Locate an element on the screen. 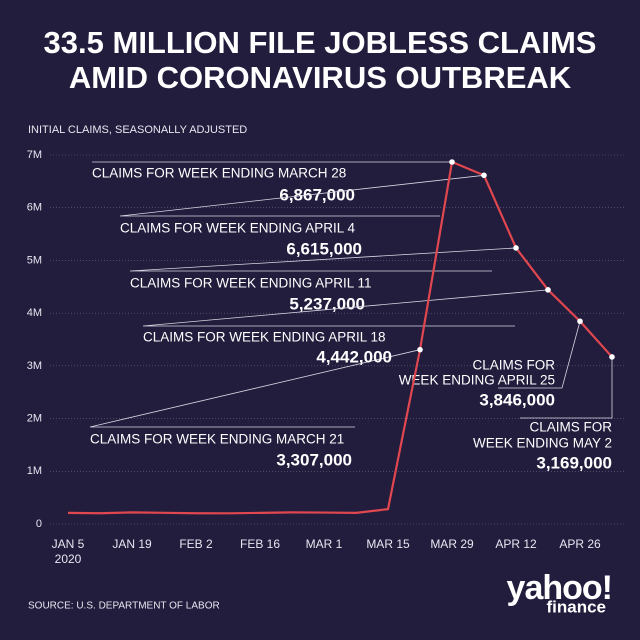  chart-title: 33.5 MILLION FILE JOBLESS CLAIMS is located at coordinates (320, 42).